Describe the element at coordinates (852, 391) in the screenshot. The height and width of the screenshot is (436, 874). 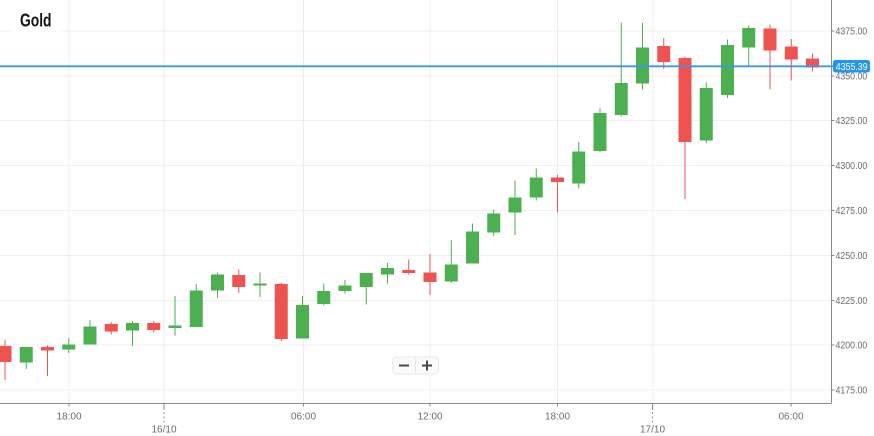
I see `svg-text: 4175.00` at that location.